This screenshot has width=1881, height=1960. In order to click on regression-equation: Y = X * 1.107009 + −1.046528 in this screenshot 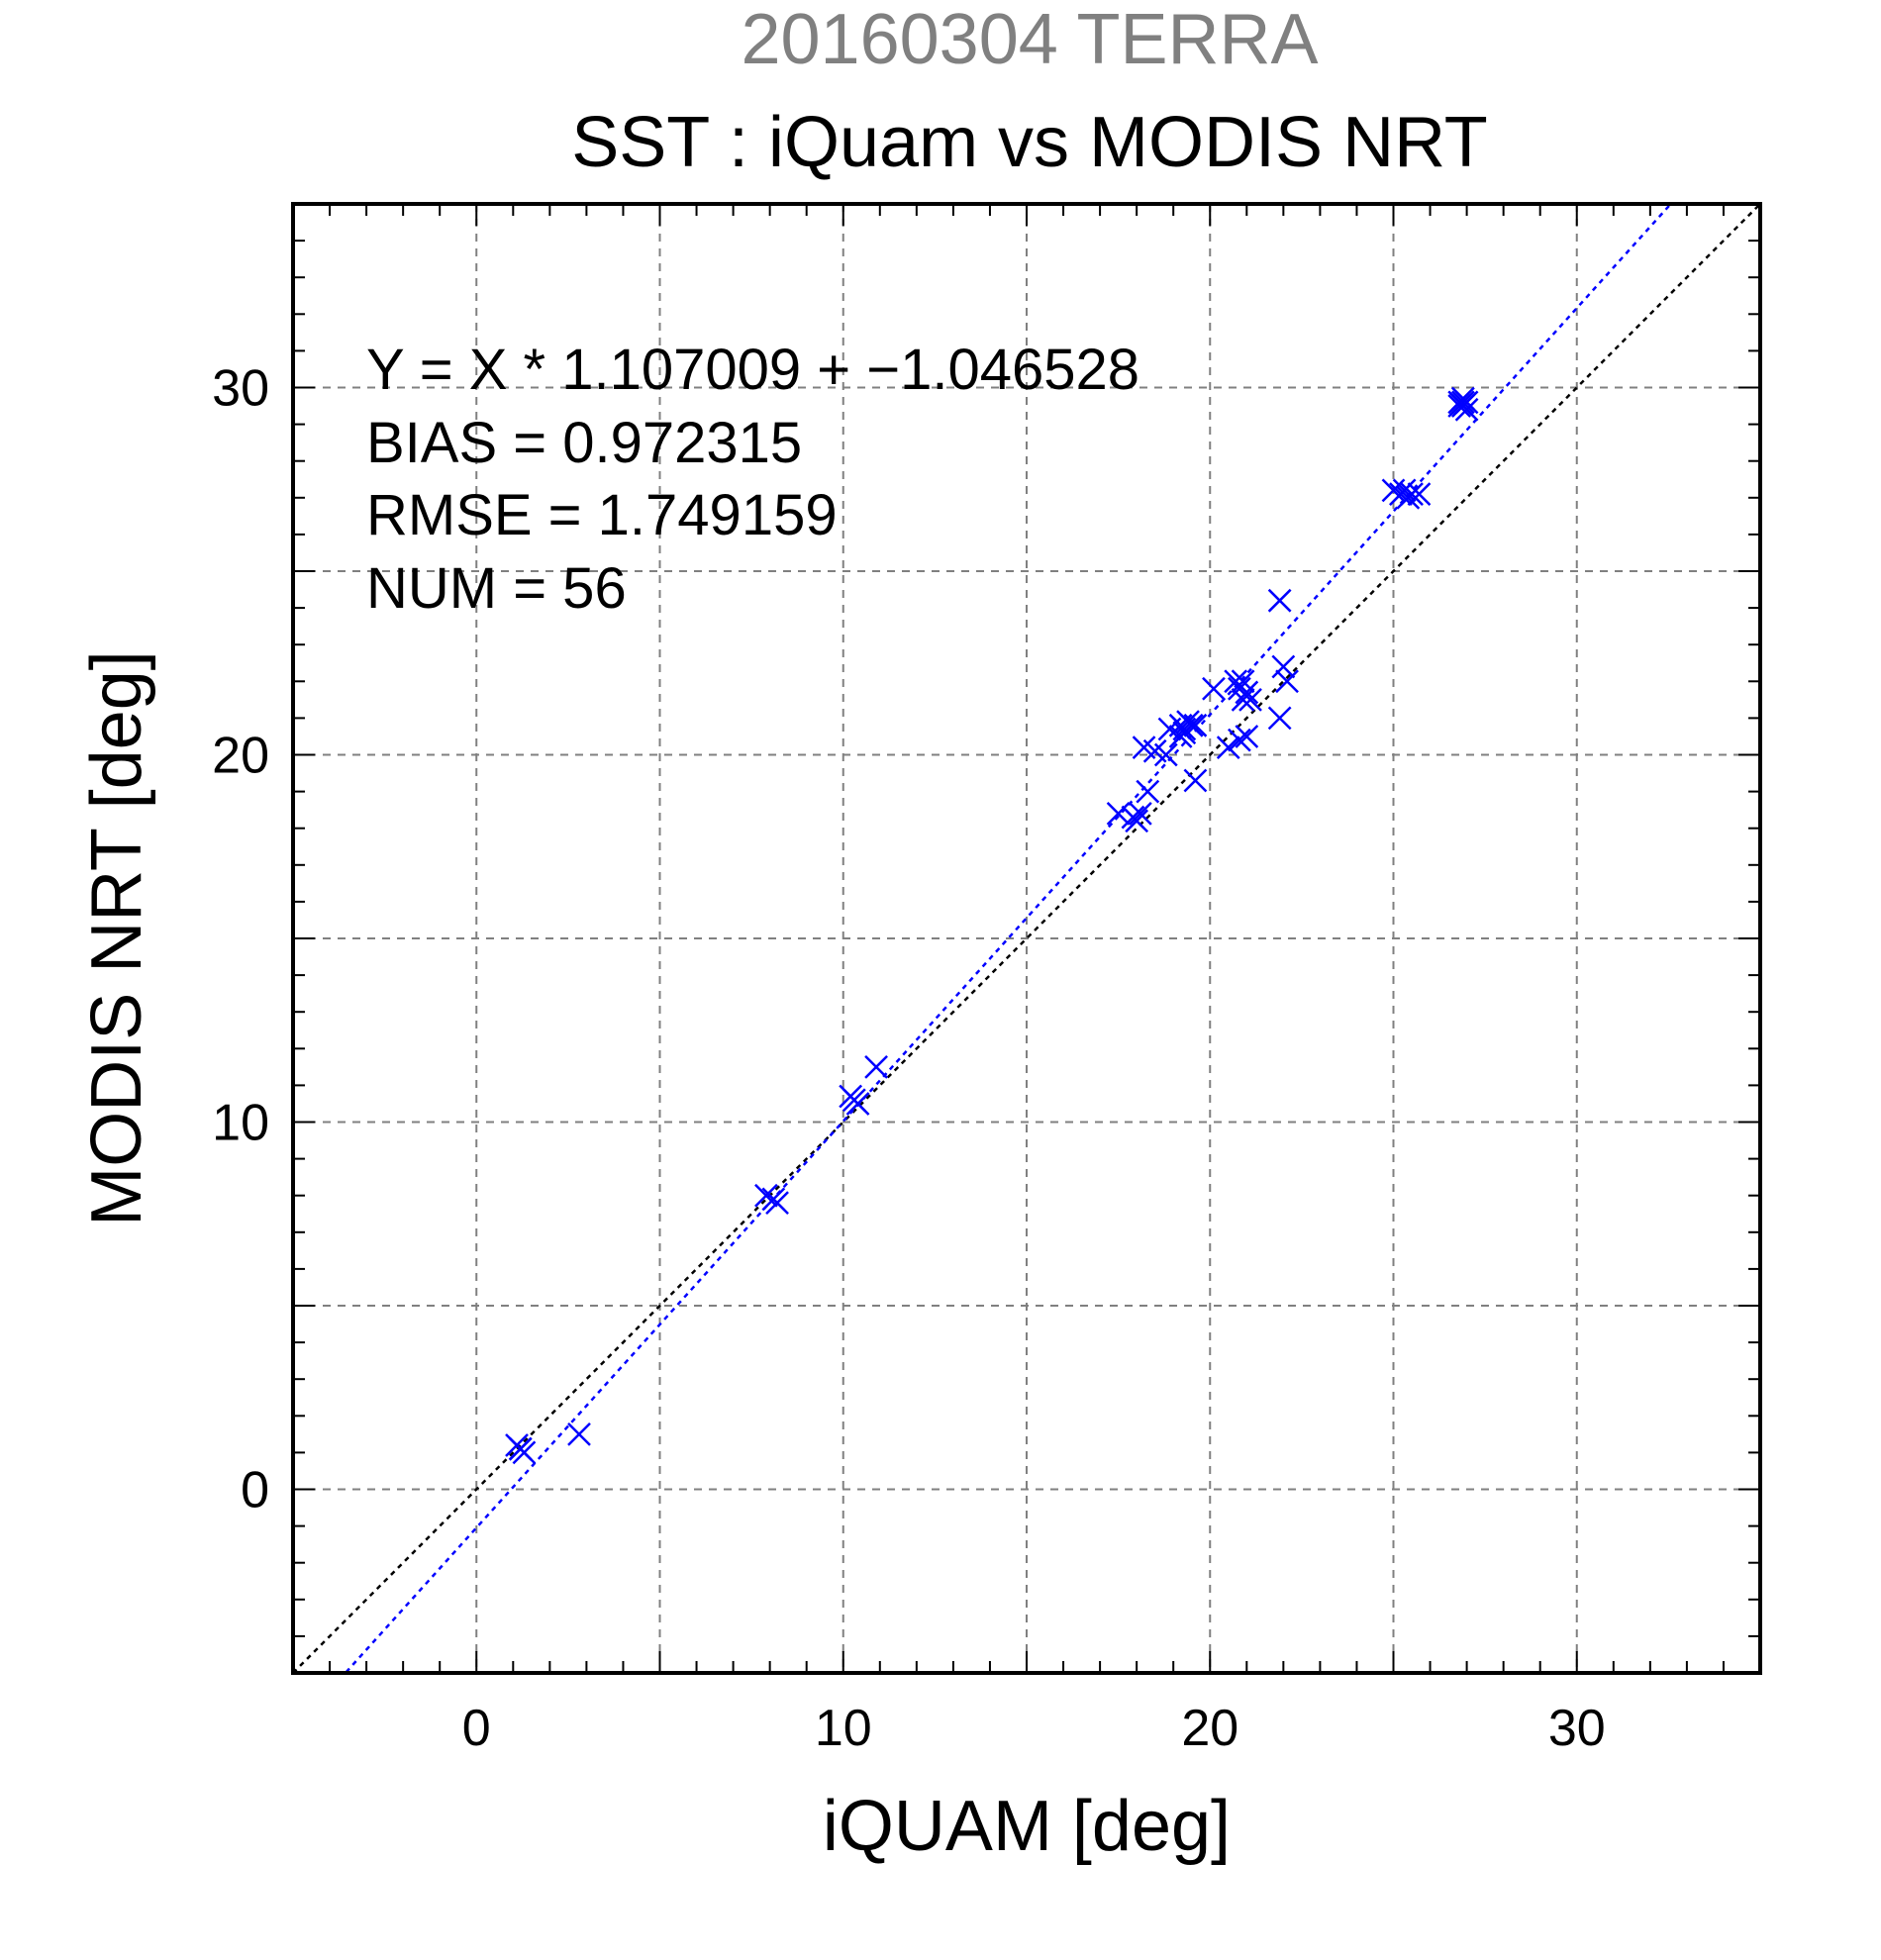, I will do `click(752, 370)`.